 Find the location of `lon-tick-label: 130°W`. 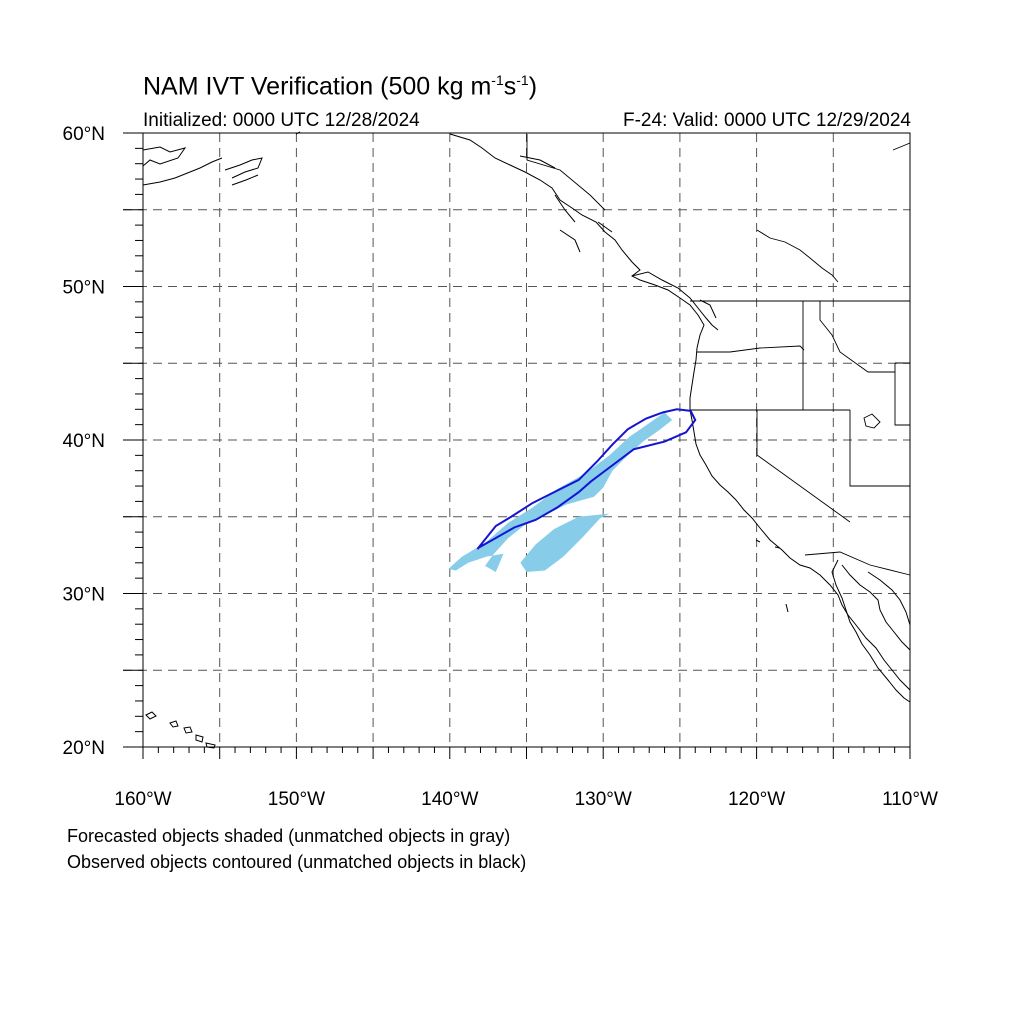

lon-tick-label: 130°W is located at coordinates (603, 799).